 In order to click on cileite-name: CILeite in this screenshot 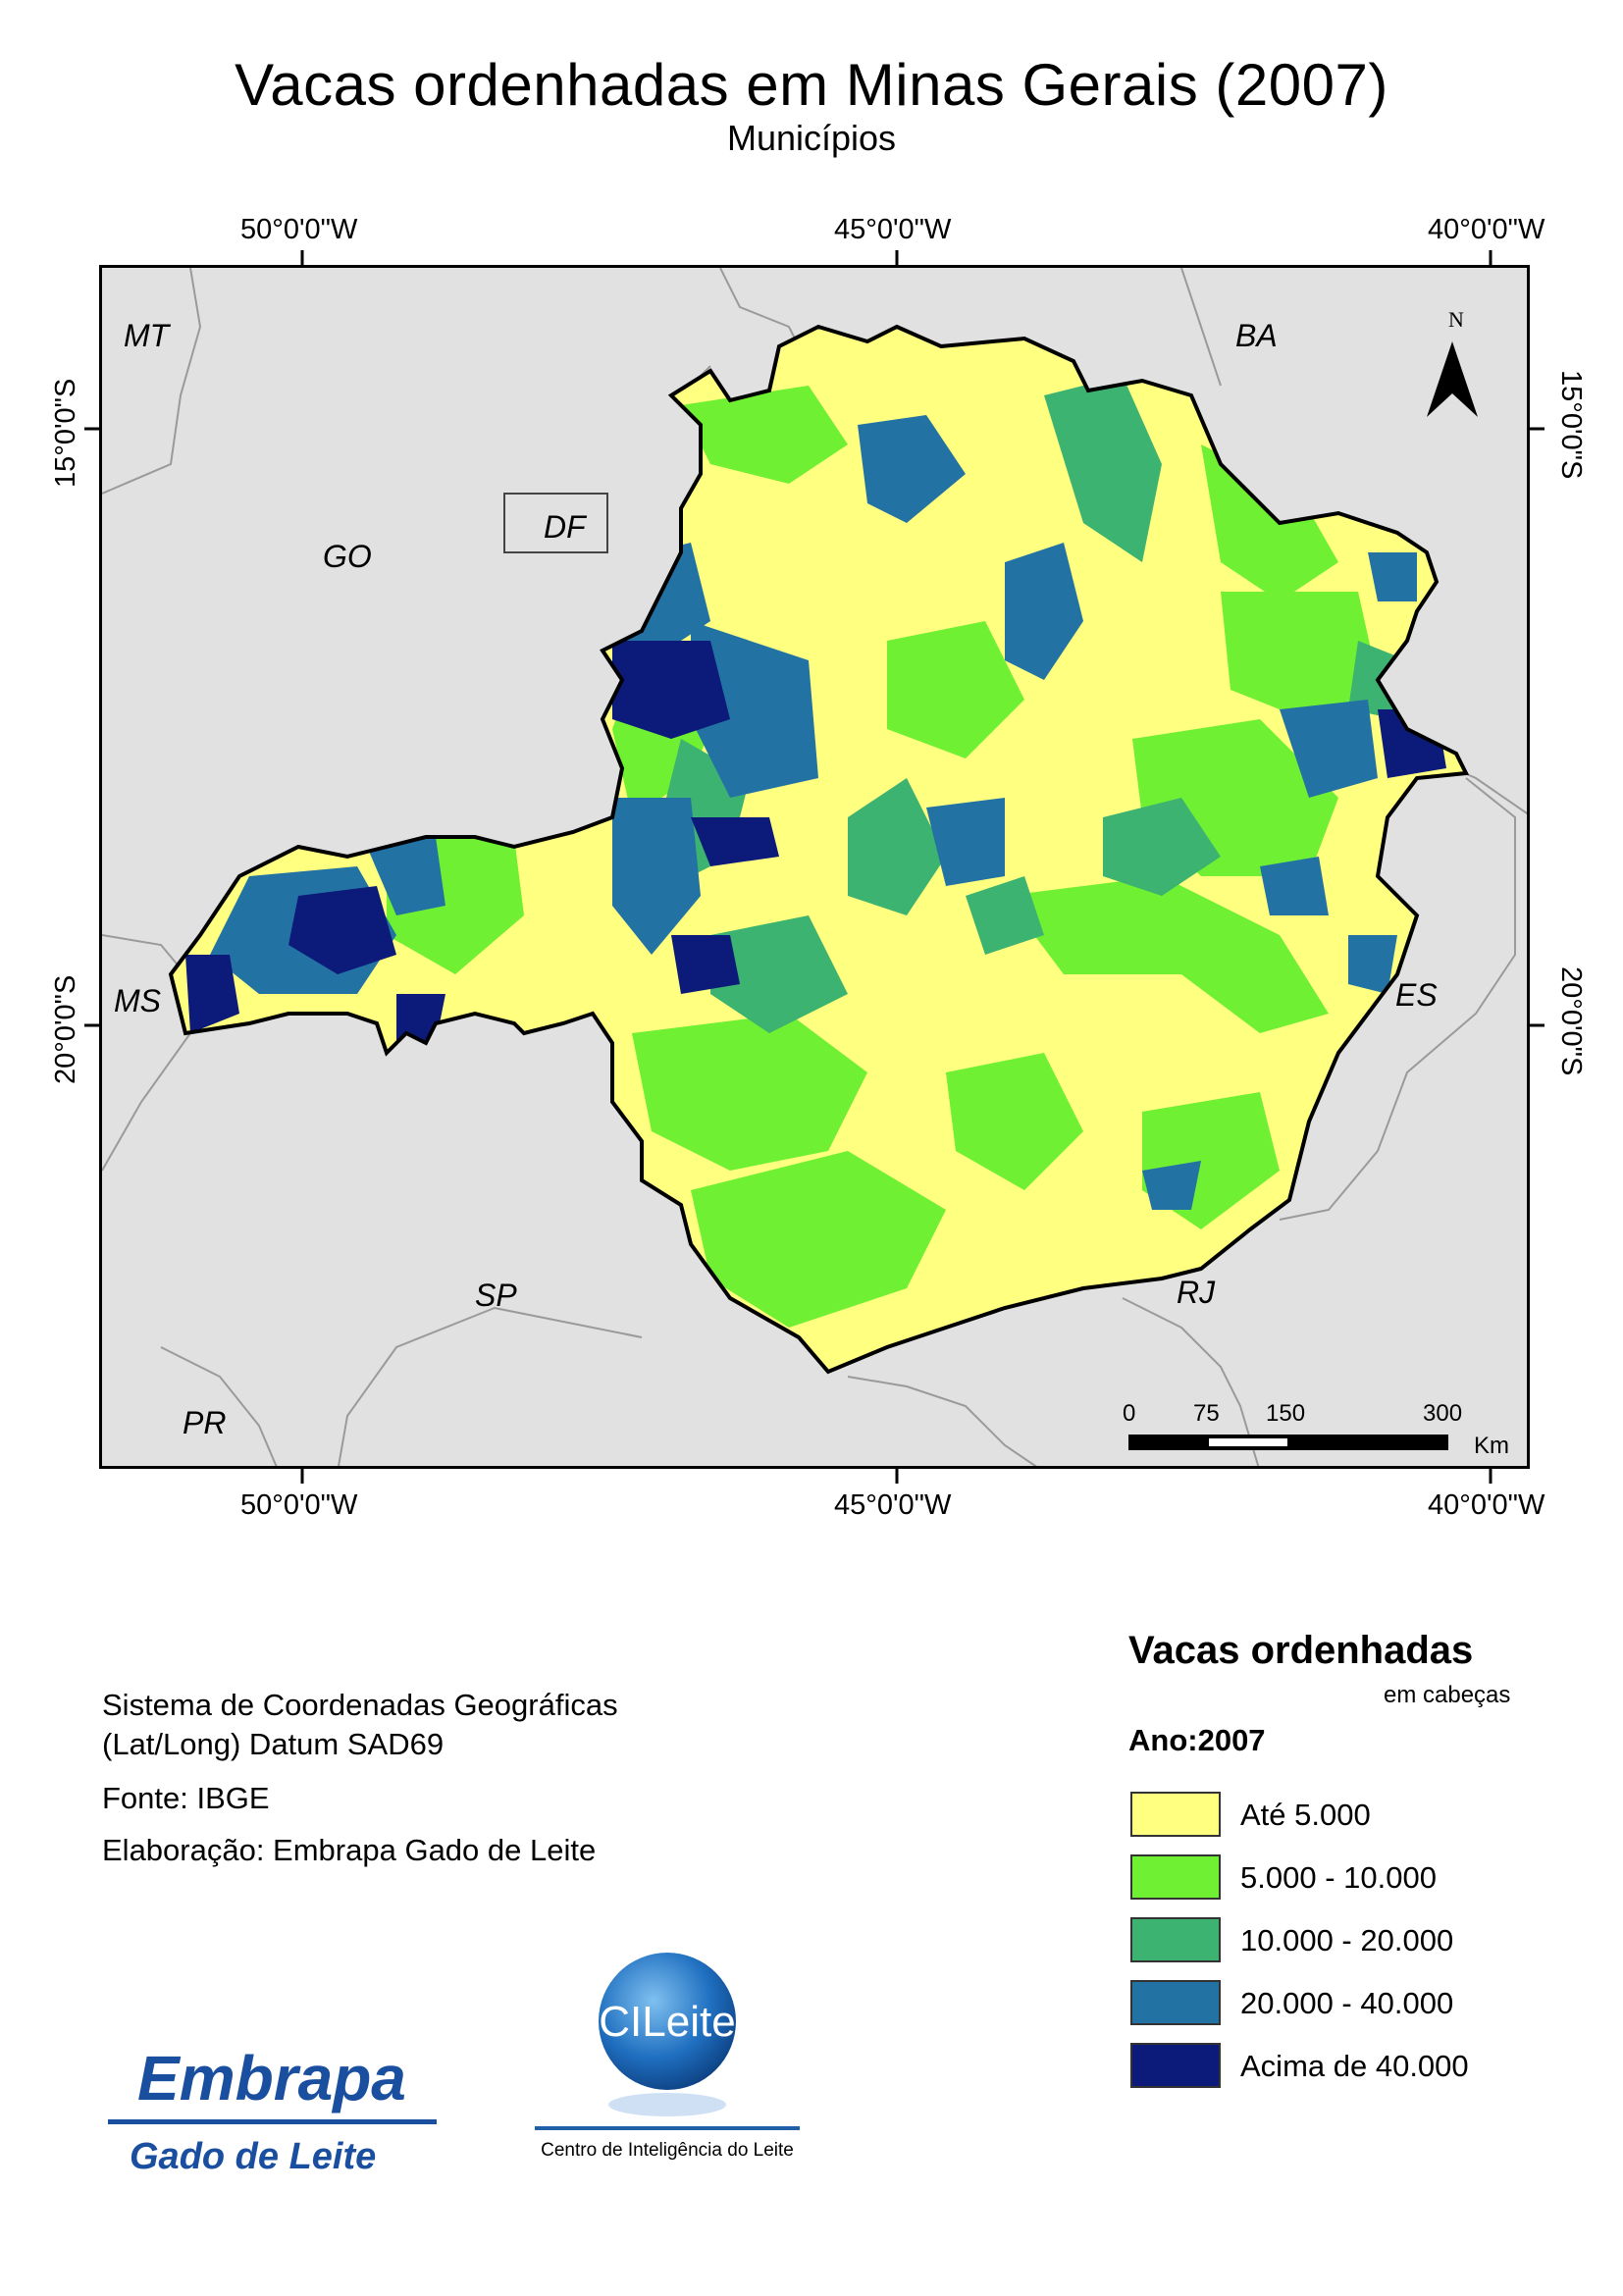, I will do `click(667, 2022)`.